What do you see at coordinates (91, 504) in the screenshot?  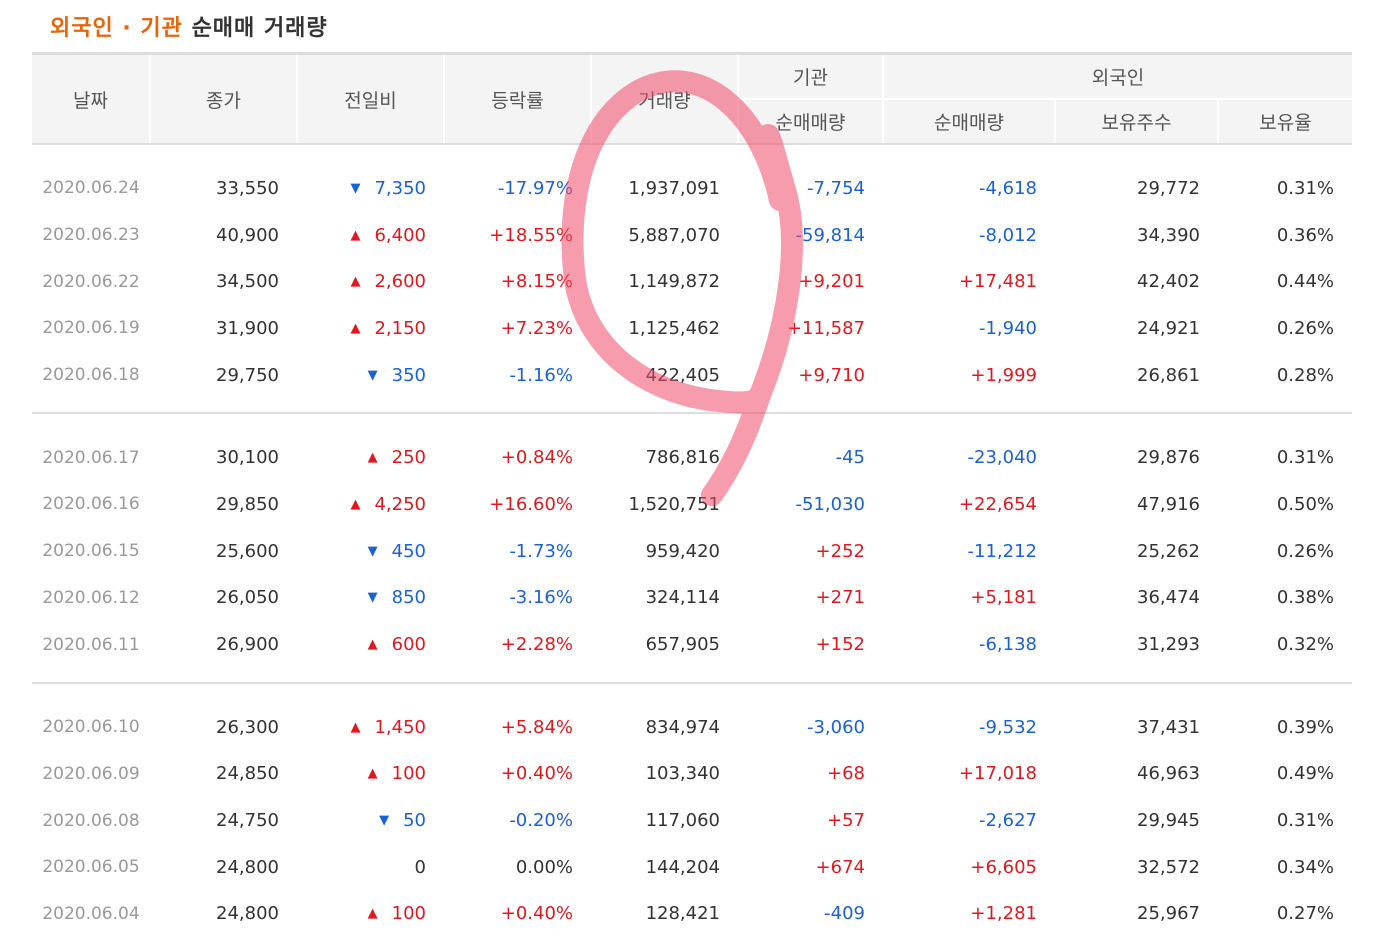 I see `cell-date: 2020.06.16` at bounding box center [91, 504].